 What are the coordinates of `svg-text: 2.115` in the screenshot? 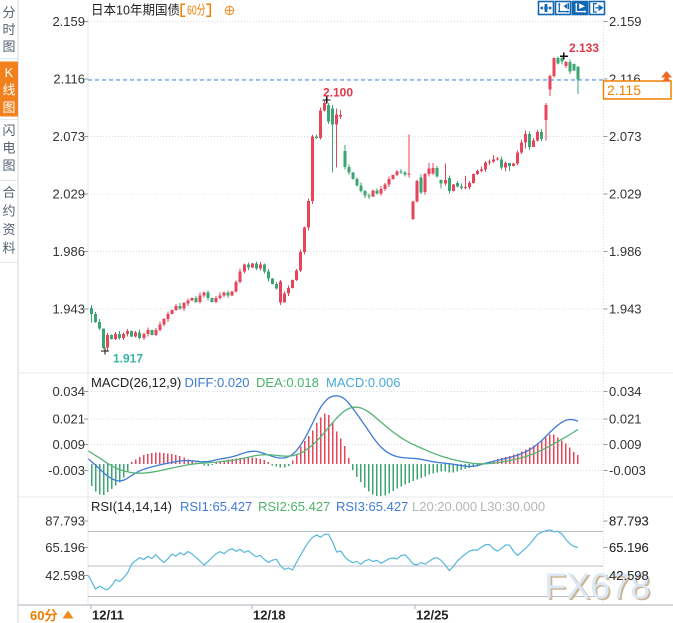 It's located at (624, 90).